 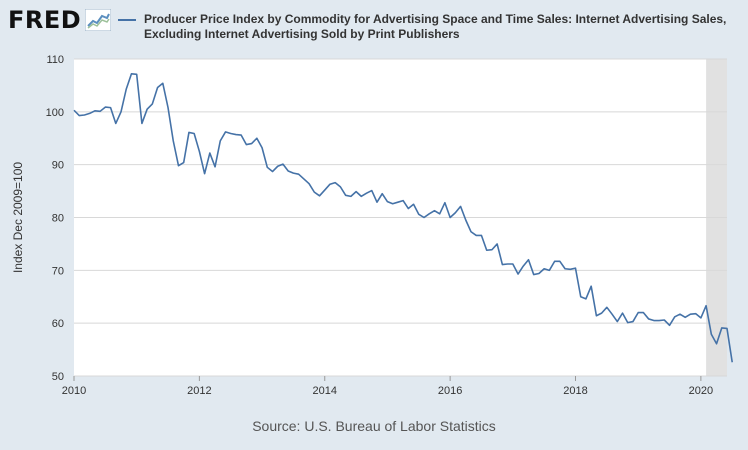 What do you see at coordinates (74, 391) in the screenshot?
I see `x-tick-label-2010: 2010` at bounding box center [74, 391].